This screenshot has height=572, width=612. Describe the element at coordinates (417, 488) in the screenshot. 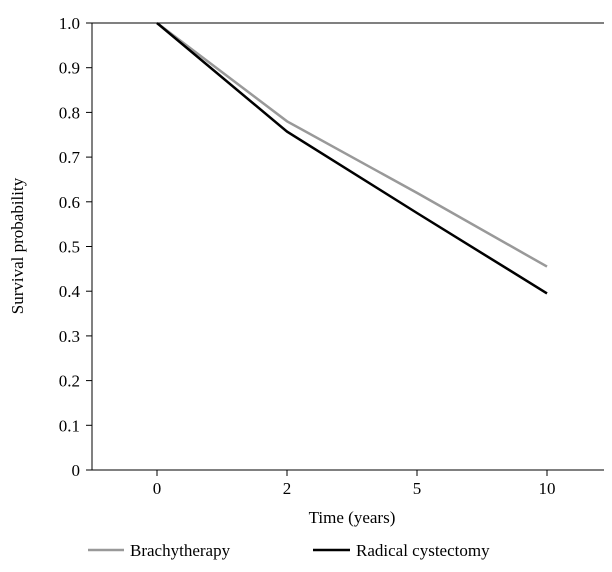

I see `x-tick-label: 5` at that location.